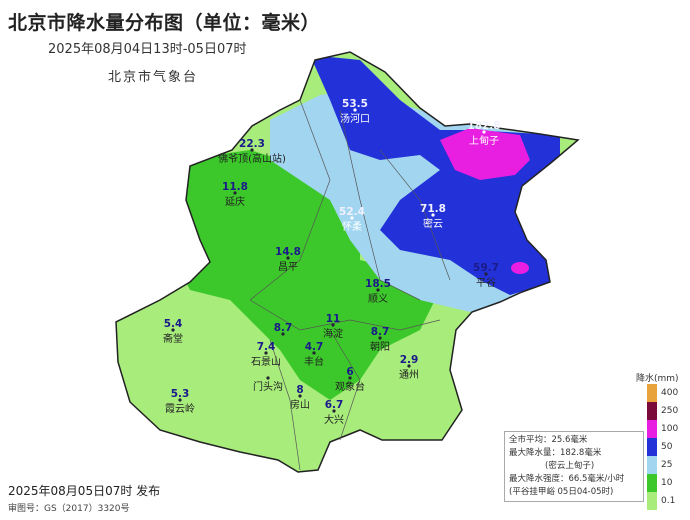 The height and width of the screenshot is (520, 690). What do you see at coordinates (334, 419) in the screenshot?
I see `station-name: 大兴` at bounding box center [334, 419].